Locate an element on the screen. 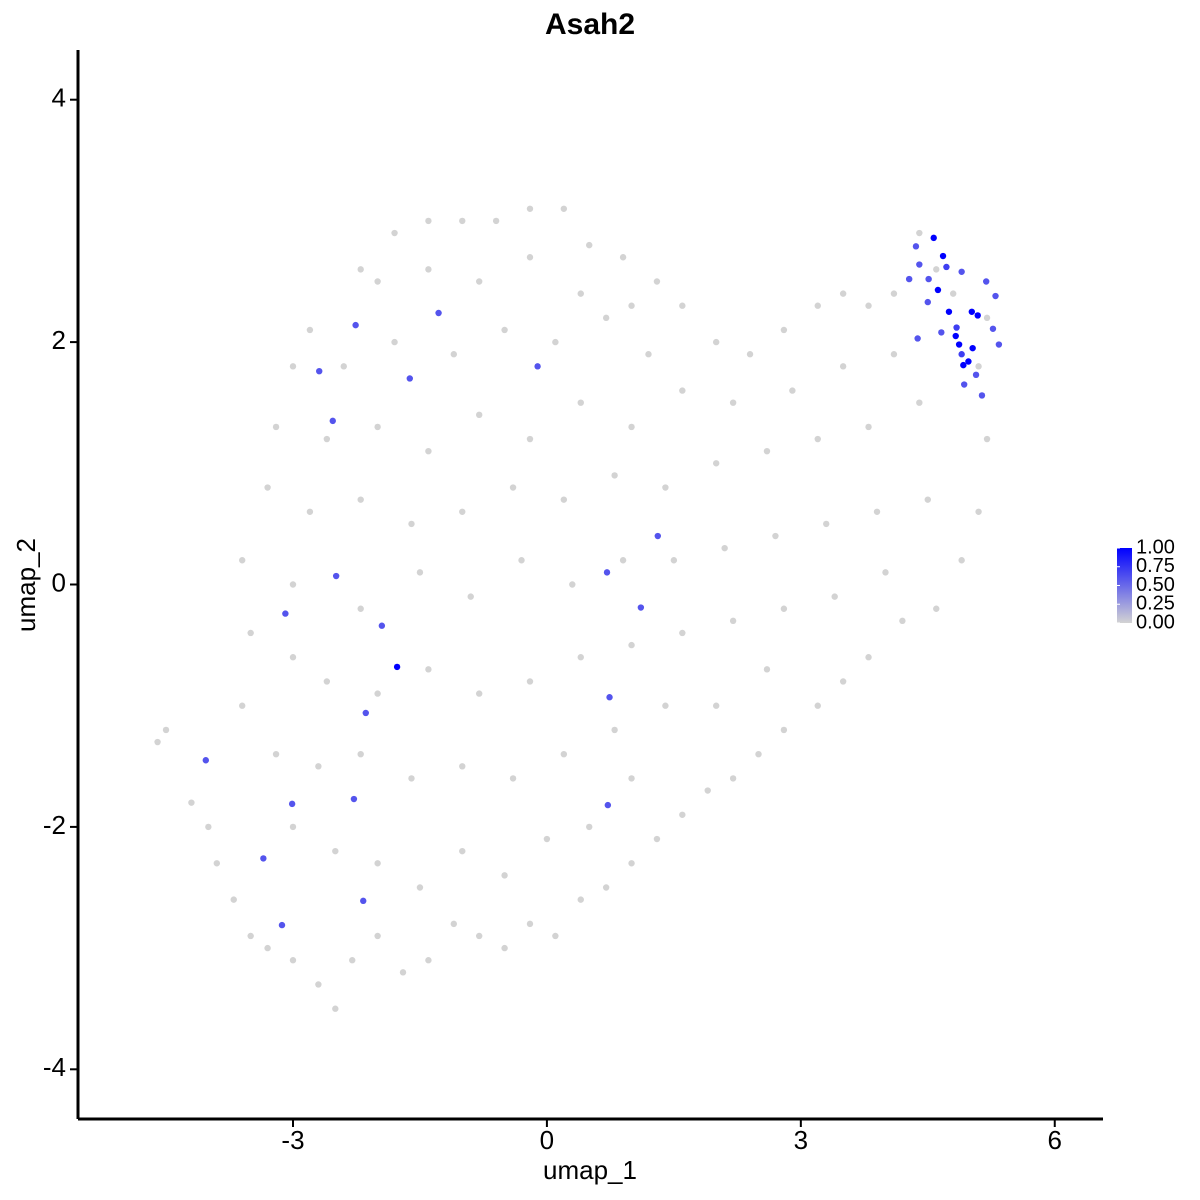  x-tick-label: -3 is located at coordinates (292, 1140).